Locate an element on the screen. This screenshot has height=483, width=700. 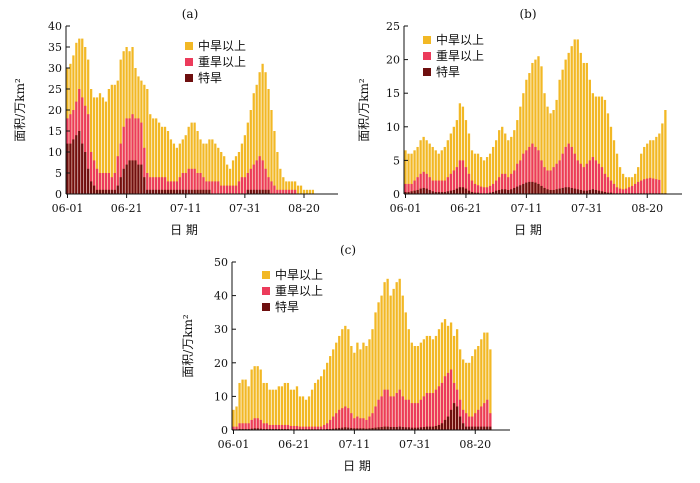
x-axis-title: 日 期 is located at coordinates (357, 466).